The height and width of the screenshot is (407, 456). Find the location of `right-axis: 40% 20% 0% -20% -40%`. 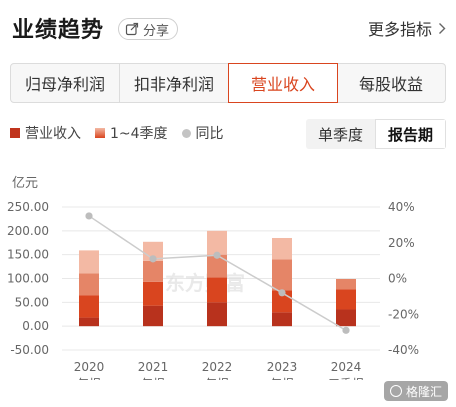

right-axis: 40% 20% 0% -20% -40% is located at coordinates (403, 278).